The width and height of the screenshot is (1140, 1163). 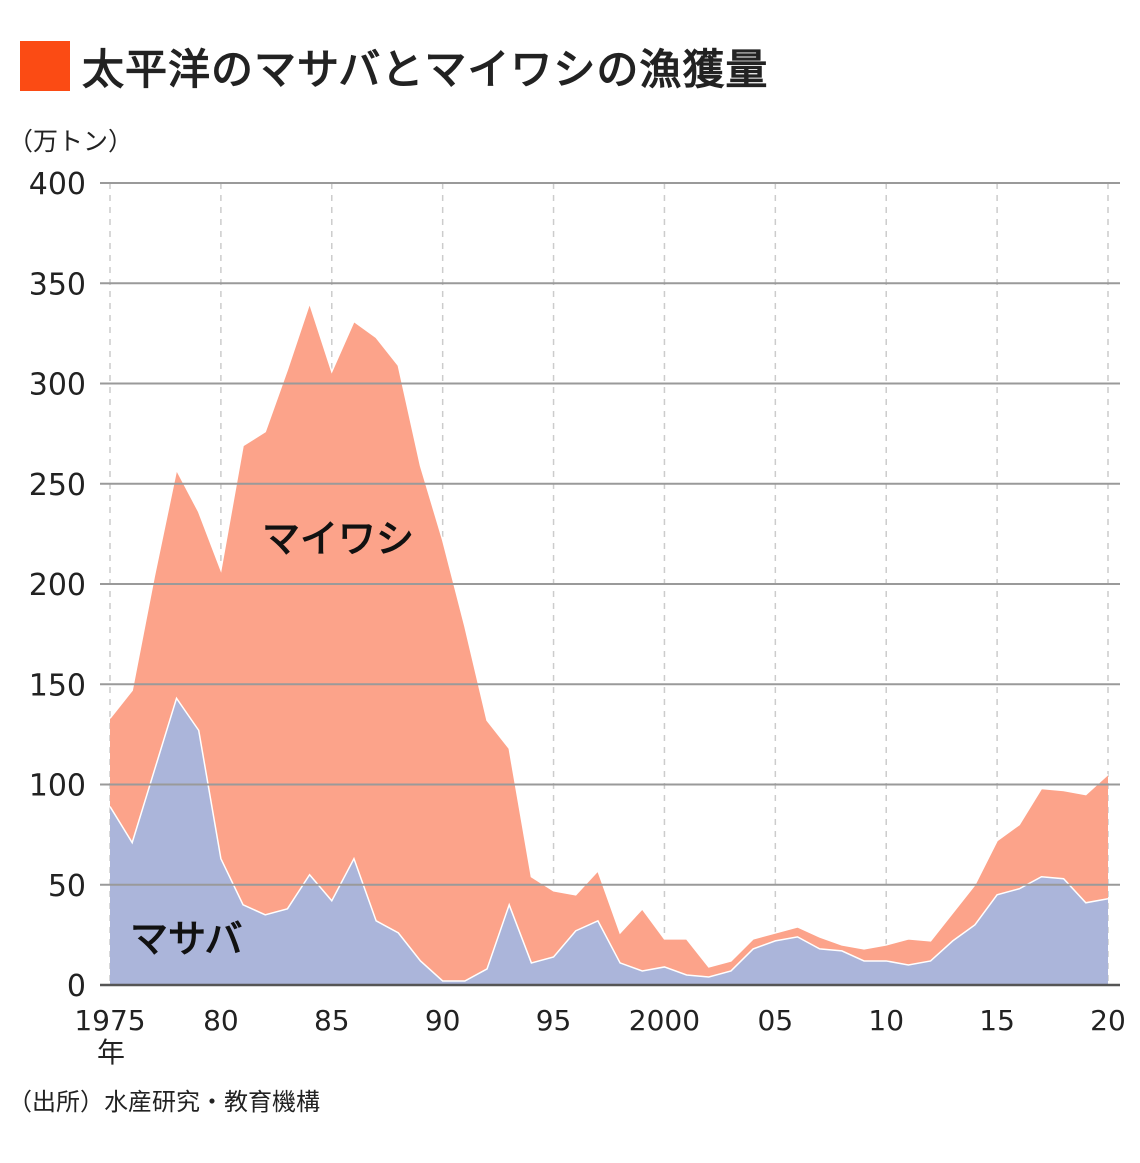 What do you see at coordinates (186, 939) in the screenshot?
I see `series-label-saba: マサバ` at bounding box center [186, 939].